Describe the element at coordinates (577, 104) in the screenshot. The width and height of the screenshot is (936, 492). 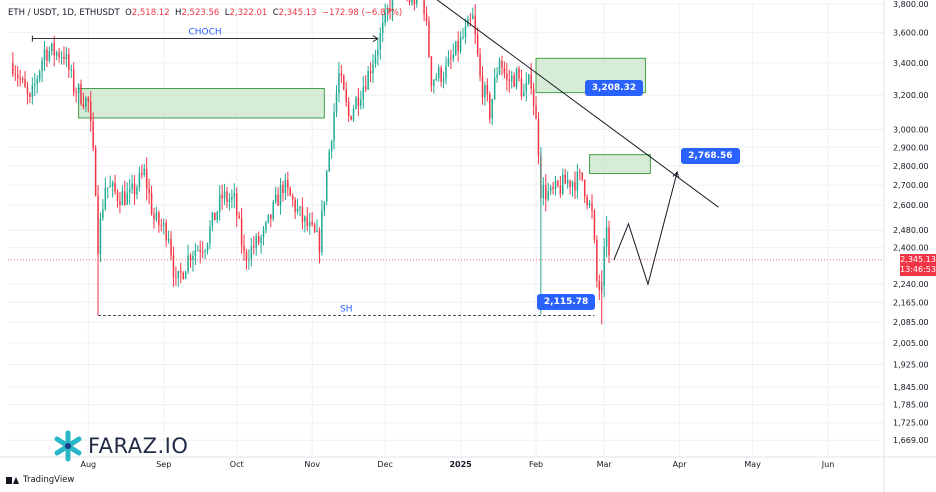
I see `descending-trendline` at that location.